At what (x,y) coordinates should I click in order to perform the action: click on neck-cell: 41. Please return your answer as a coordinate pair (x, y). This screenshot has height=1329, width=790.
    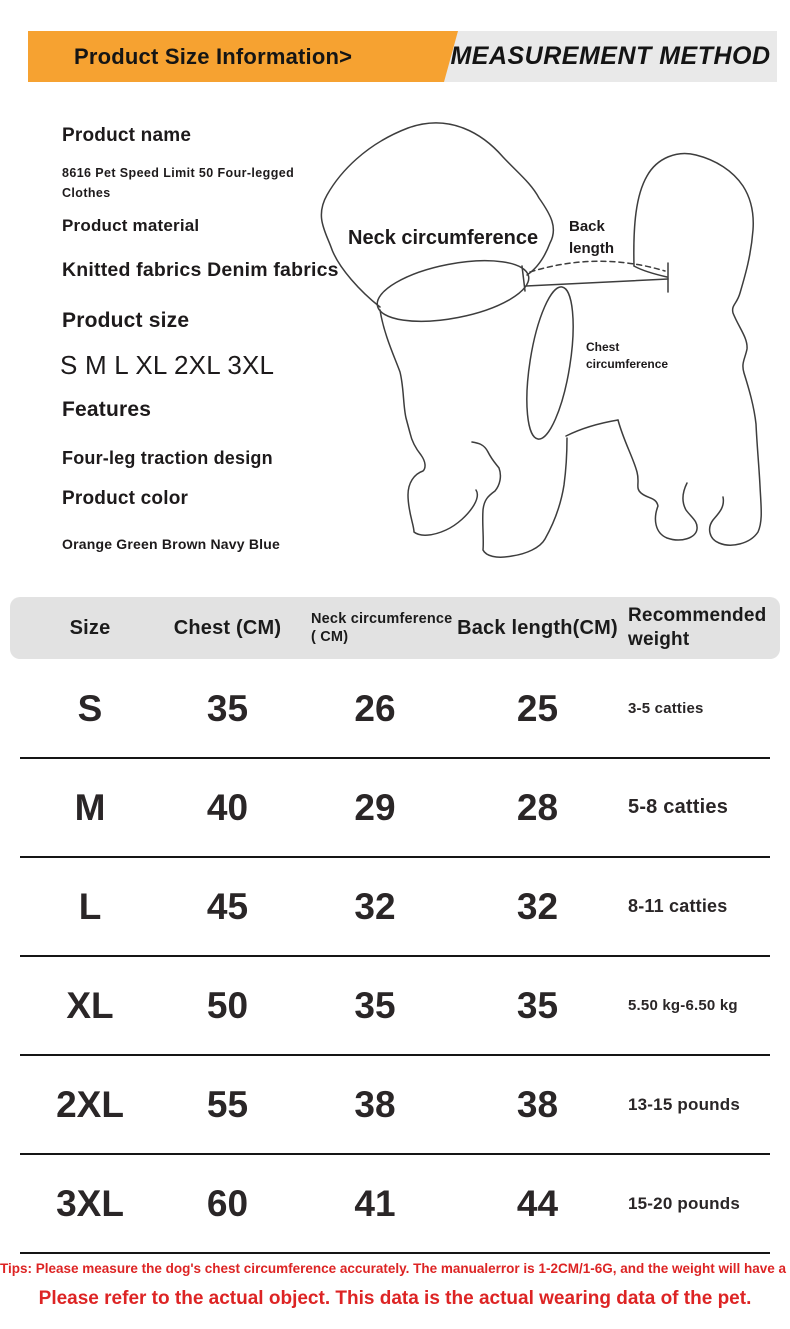
    Looking at the image, I should click on (375, 1203).